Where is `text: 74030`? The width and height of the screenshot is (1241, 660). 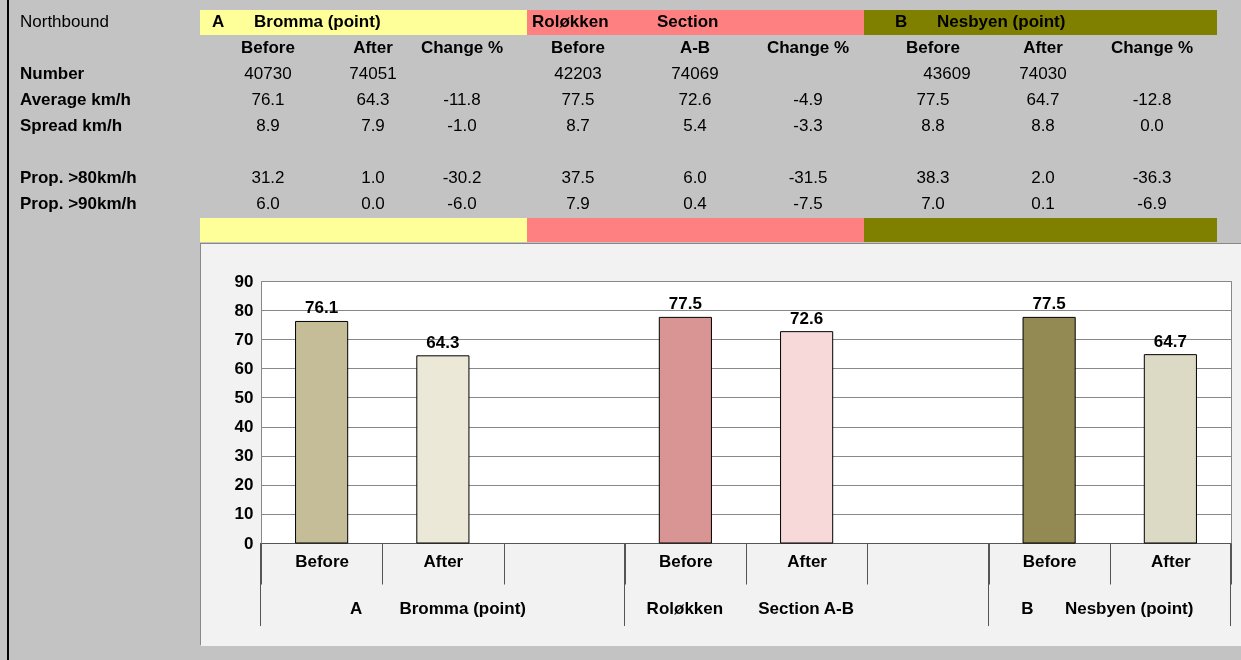 text: 74030 is located at coordinates (1043, 74).